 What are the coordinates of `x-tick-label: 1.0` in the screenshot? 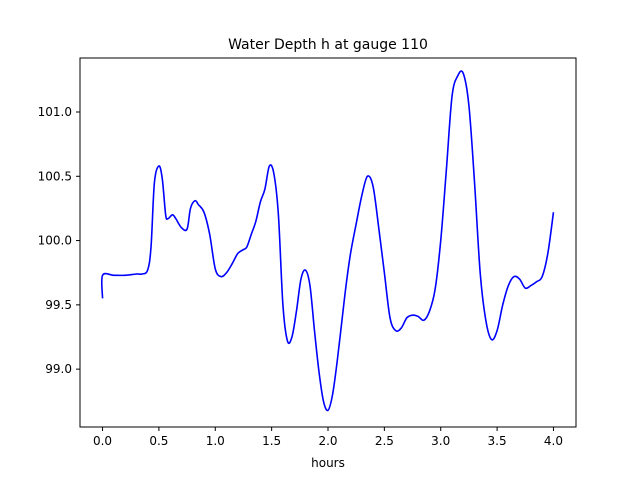 It's located at (215, 441).